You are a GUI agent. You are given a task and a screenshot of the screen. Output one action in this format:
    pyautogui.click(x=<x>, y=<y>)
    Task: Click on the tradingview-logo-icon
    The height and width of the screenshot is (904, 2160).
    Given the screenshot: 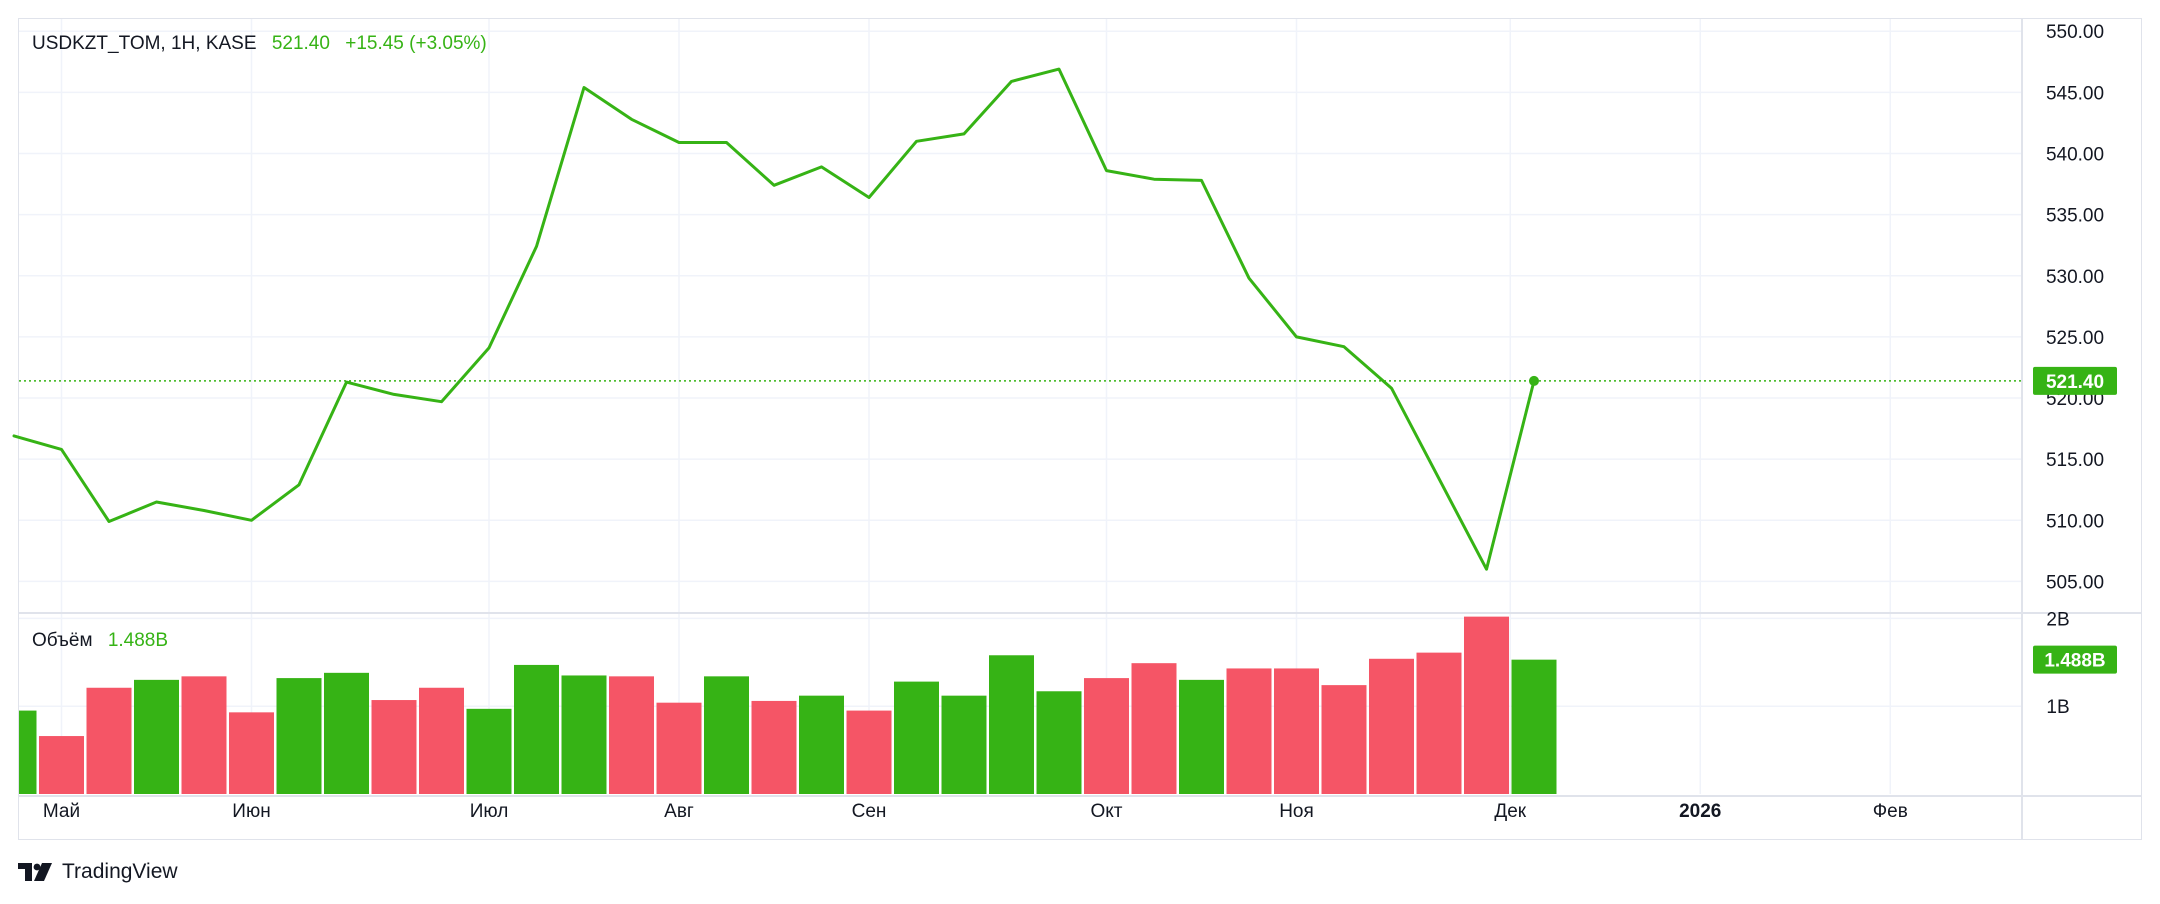 What is the action you would take?
    pyautogui.click(x=35, y=872)
    